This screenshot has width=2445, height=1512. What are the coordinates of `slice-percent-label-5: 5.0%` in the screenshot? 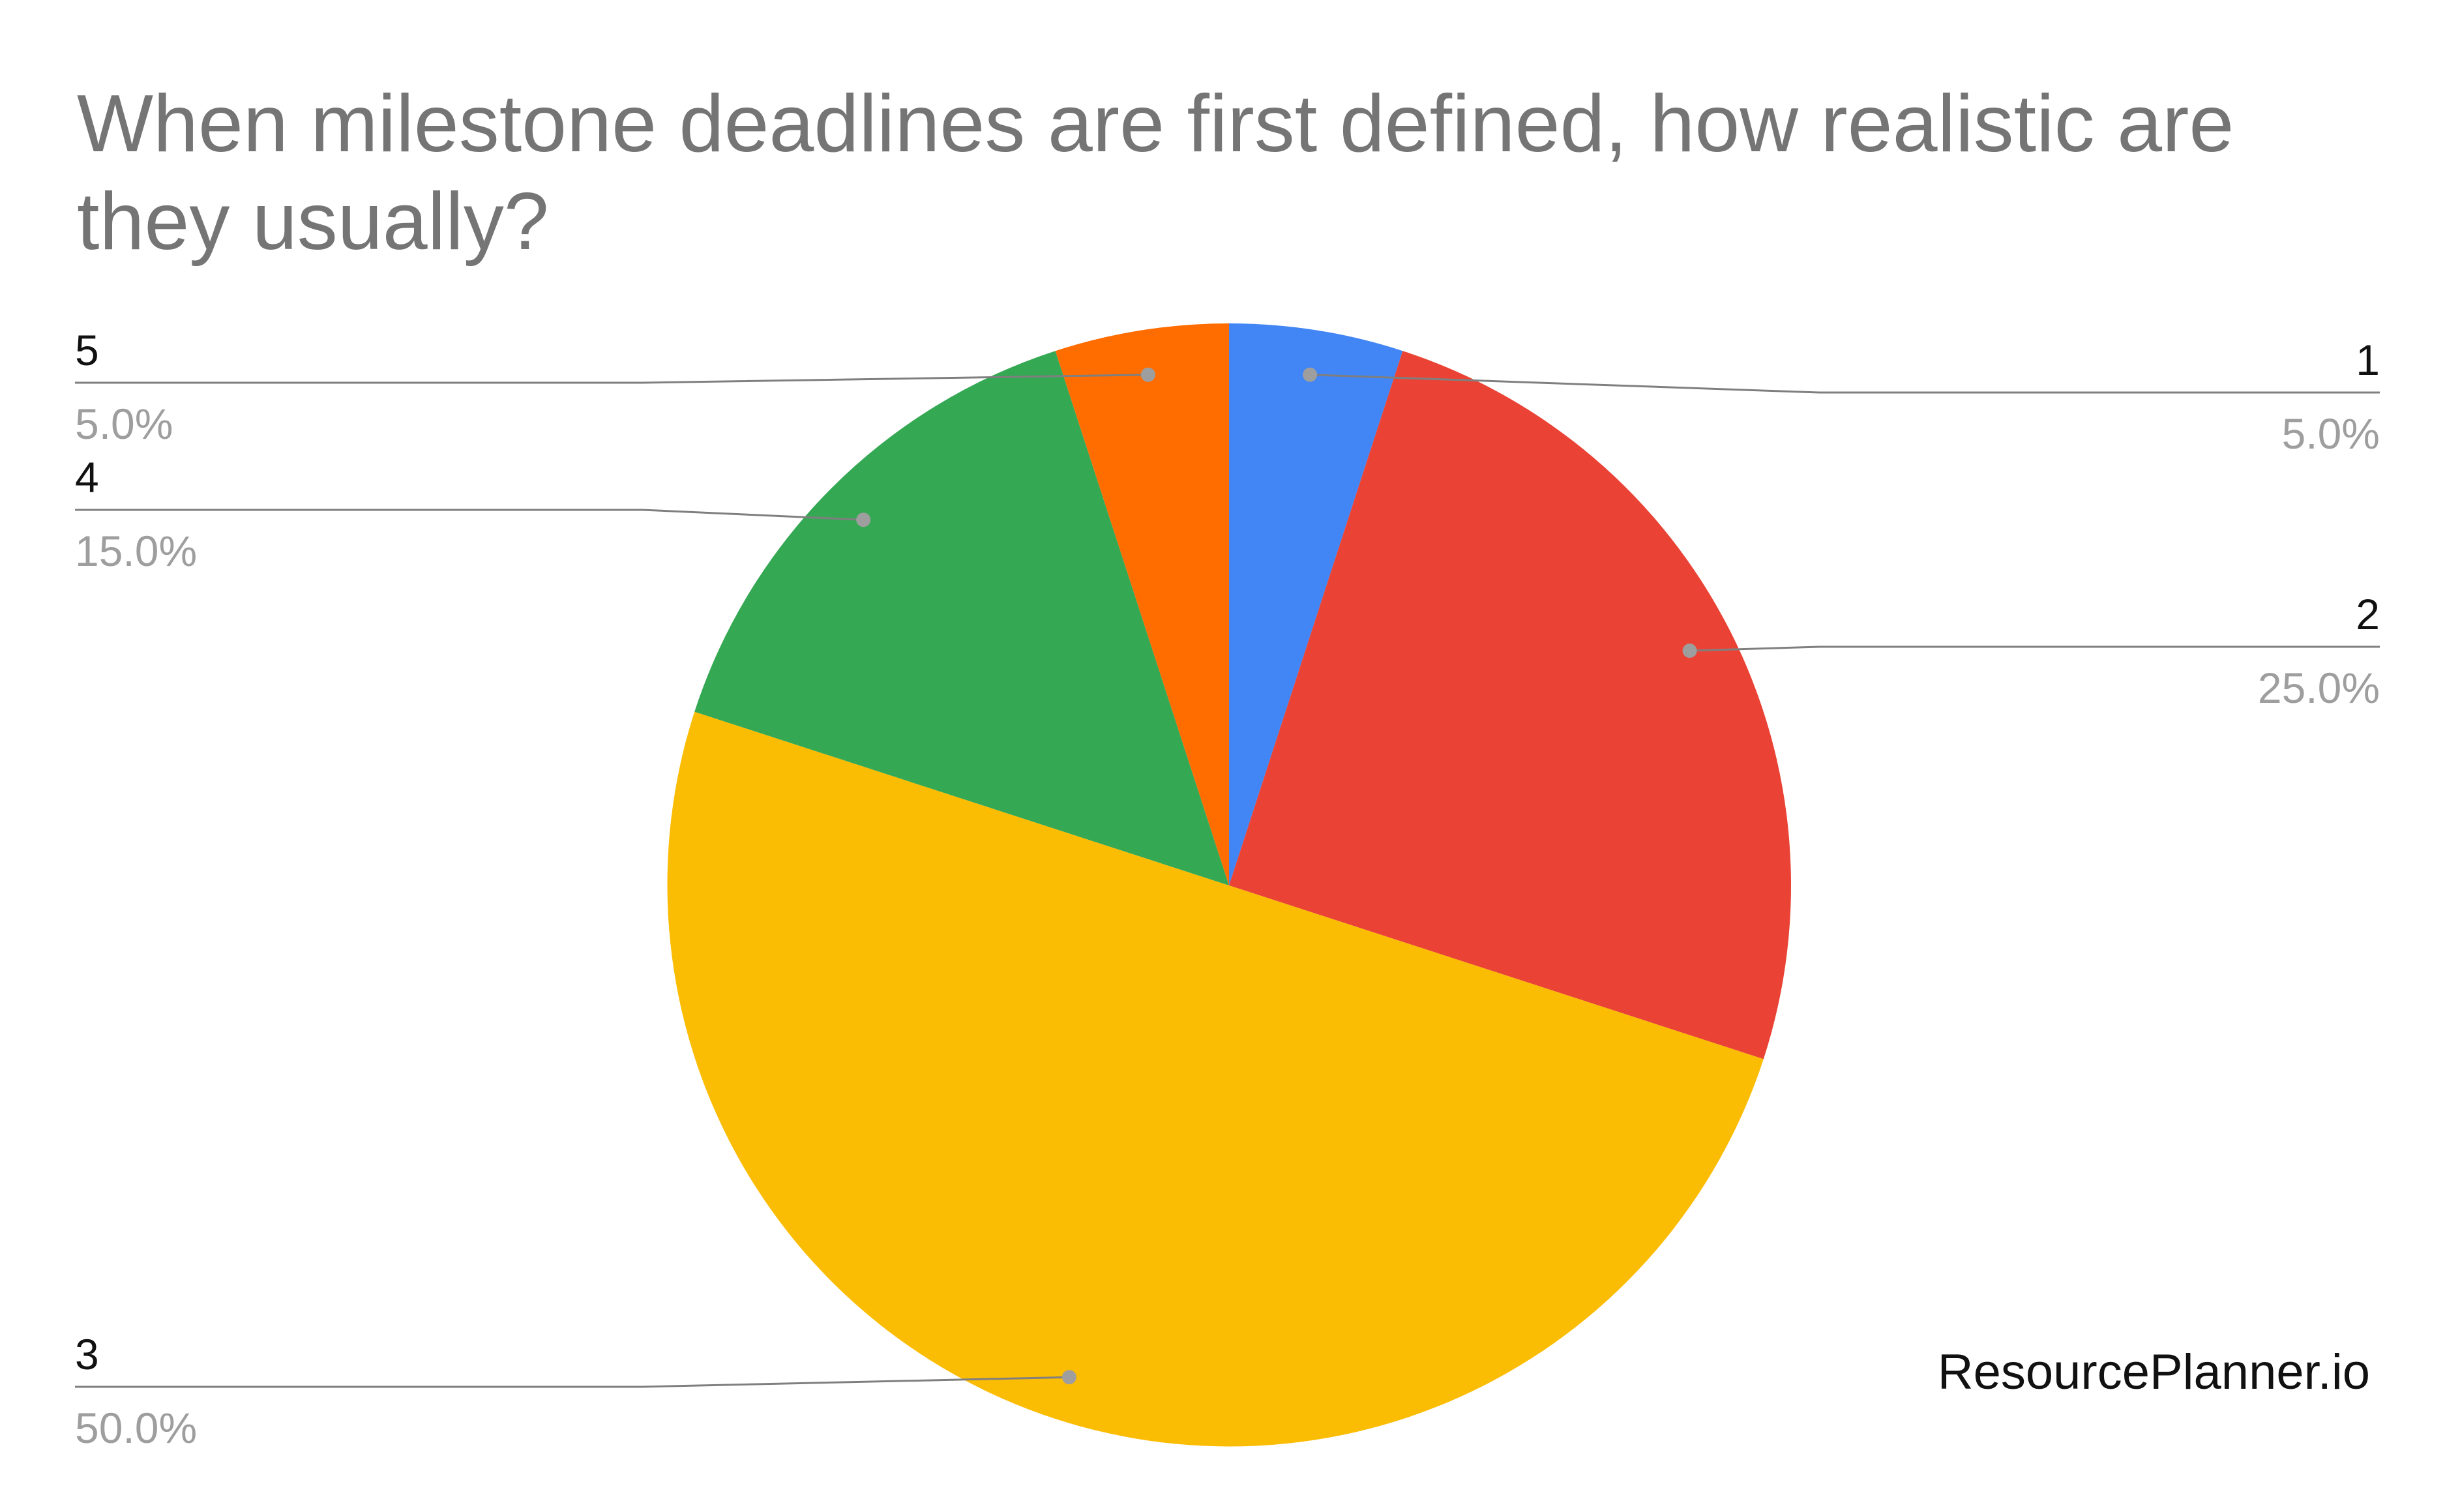 It's located at (124, 424).